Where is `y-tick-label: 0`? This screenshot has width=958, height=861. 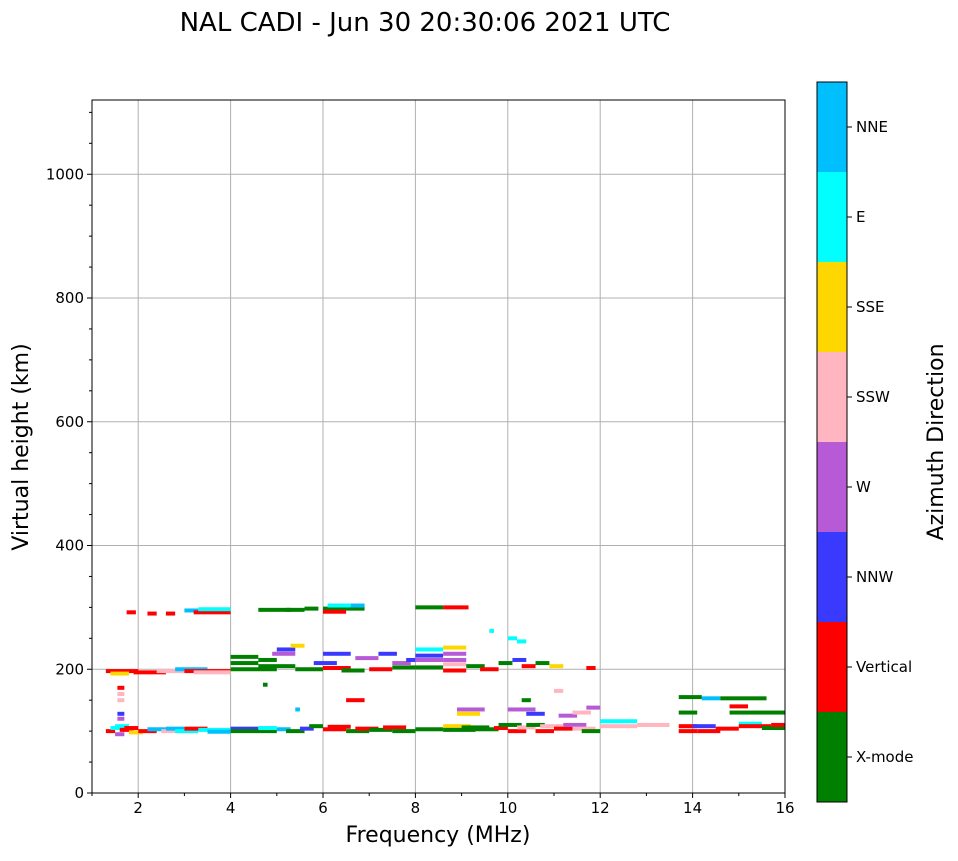 y-tick-label: 0 is located at coordinates (79, 793).